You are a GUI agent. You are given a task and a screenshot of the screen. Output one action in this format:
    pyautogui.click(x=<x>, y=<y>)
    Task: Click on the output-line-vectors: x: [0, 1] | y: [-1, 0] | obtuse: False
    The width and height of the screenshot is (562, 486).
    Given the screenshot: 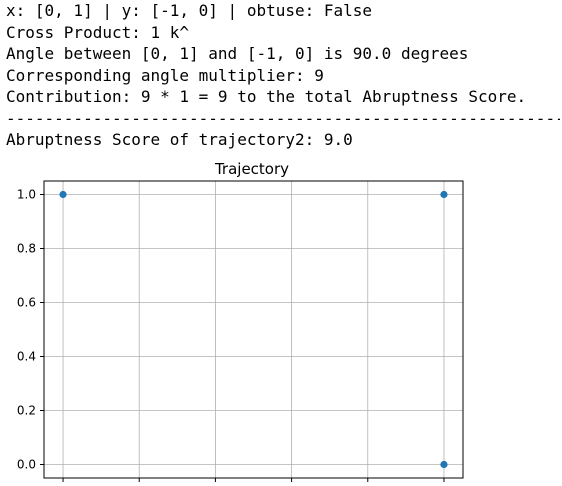 What is the action you would take?
    pyautogui.click(x=189, y=10)
    